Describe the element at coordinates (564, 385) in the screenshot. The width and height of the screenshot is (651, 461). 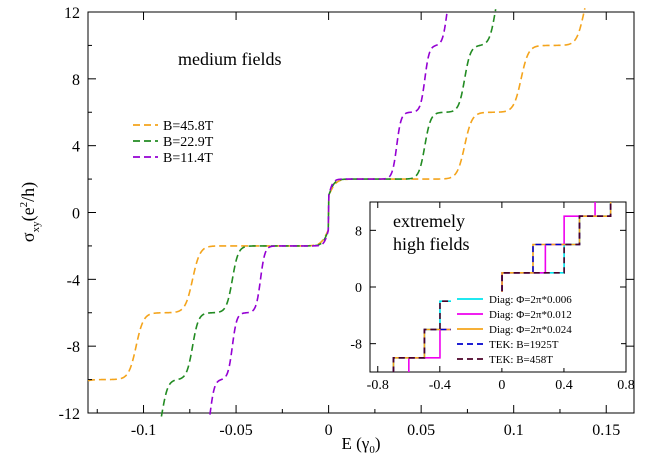
I see `inset-x-tick-label: 0.4` at that location.